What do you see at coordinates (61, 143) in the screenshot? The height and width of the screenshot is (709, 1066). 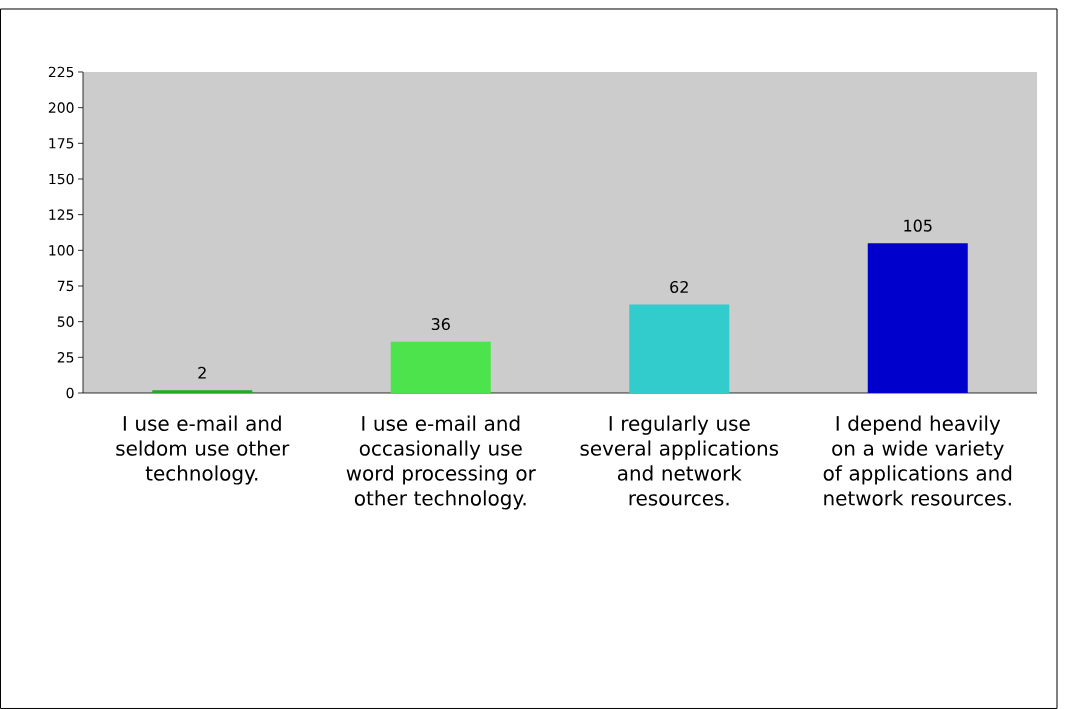 I see `y-tick-label: 175` at bounding box center [61, 143].